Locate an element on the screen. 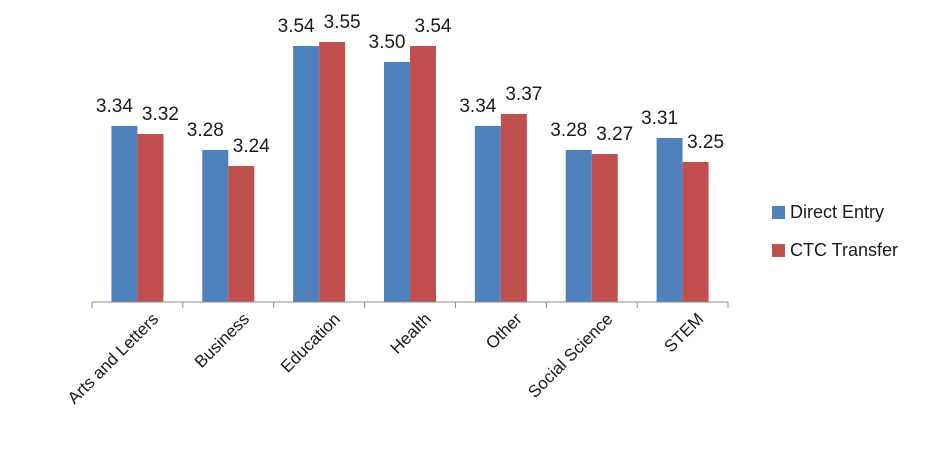  data-label-ctc-transfer-5: 3.27 is located at coordinates (614, 134).